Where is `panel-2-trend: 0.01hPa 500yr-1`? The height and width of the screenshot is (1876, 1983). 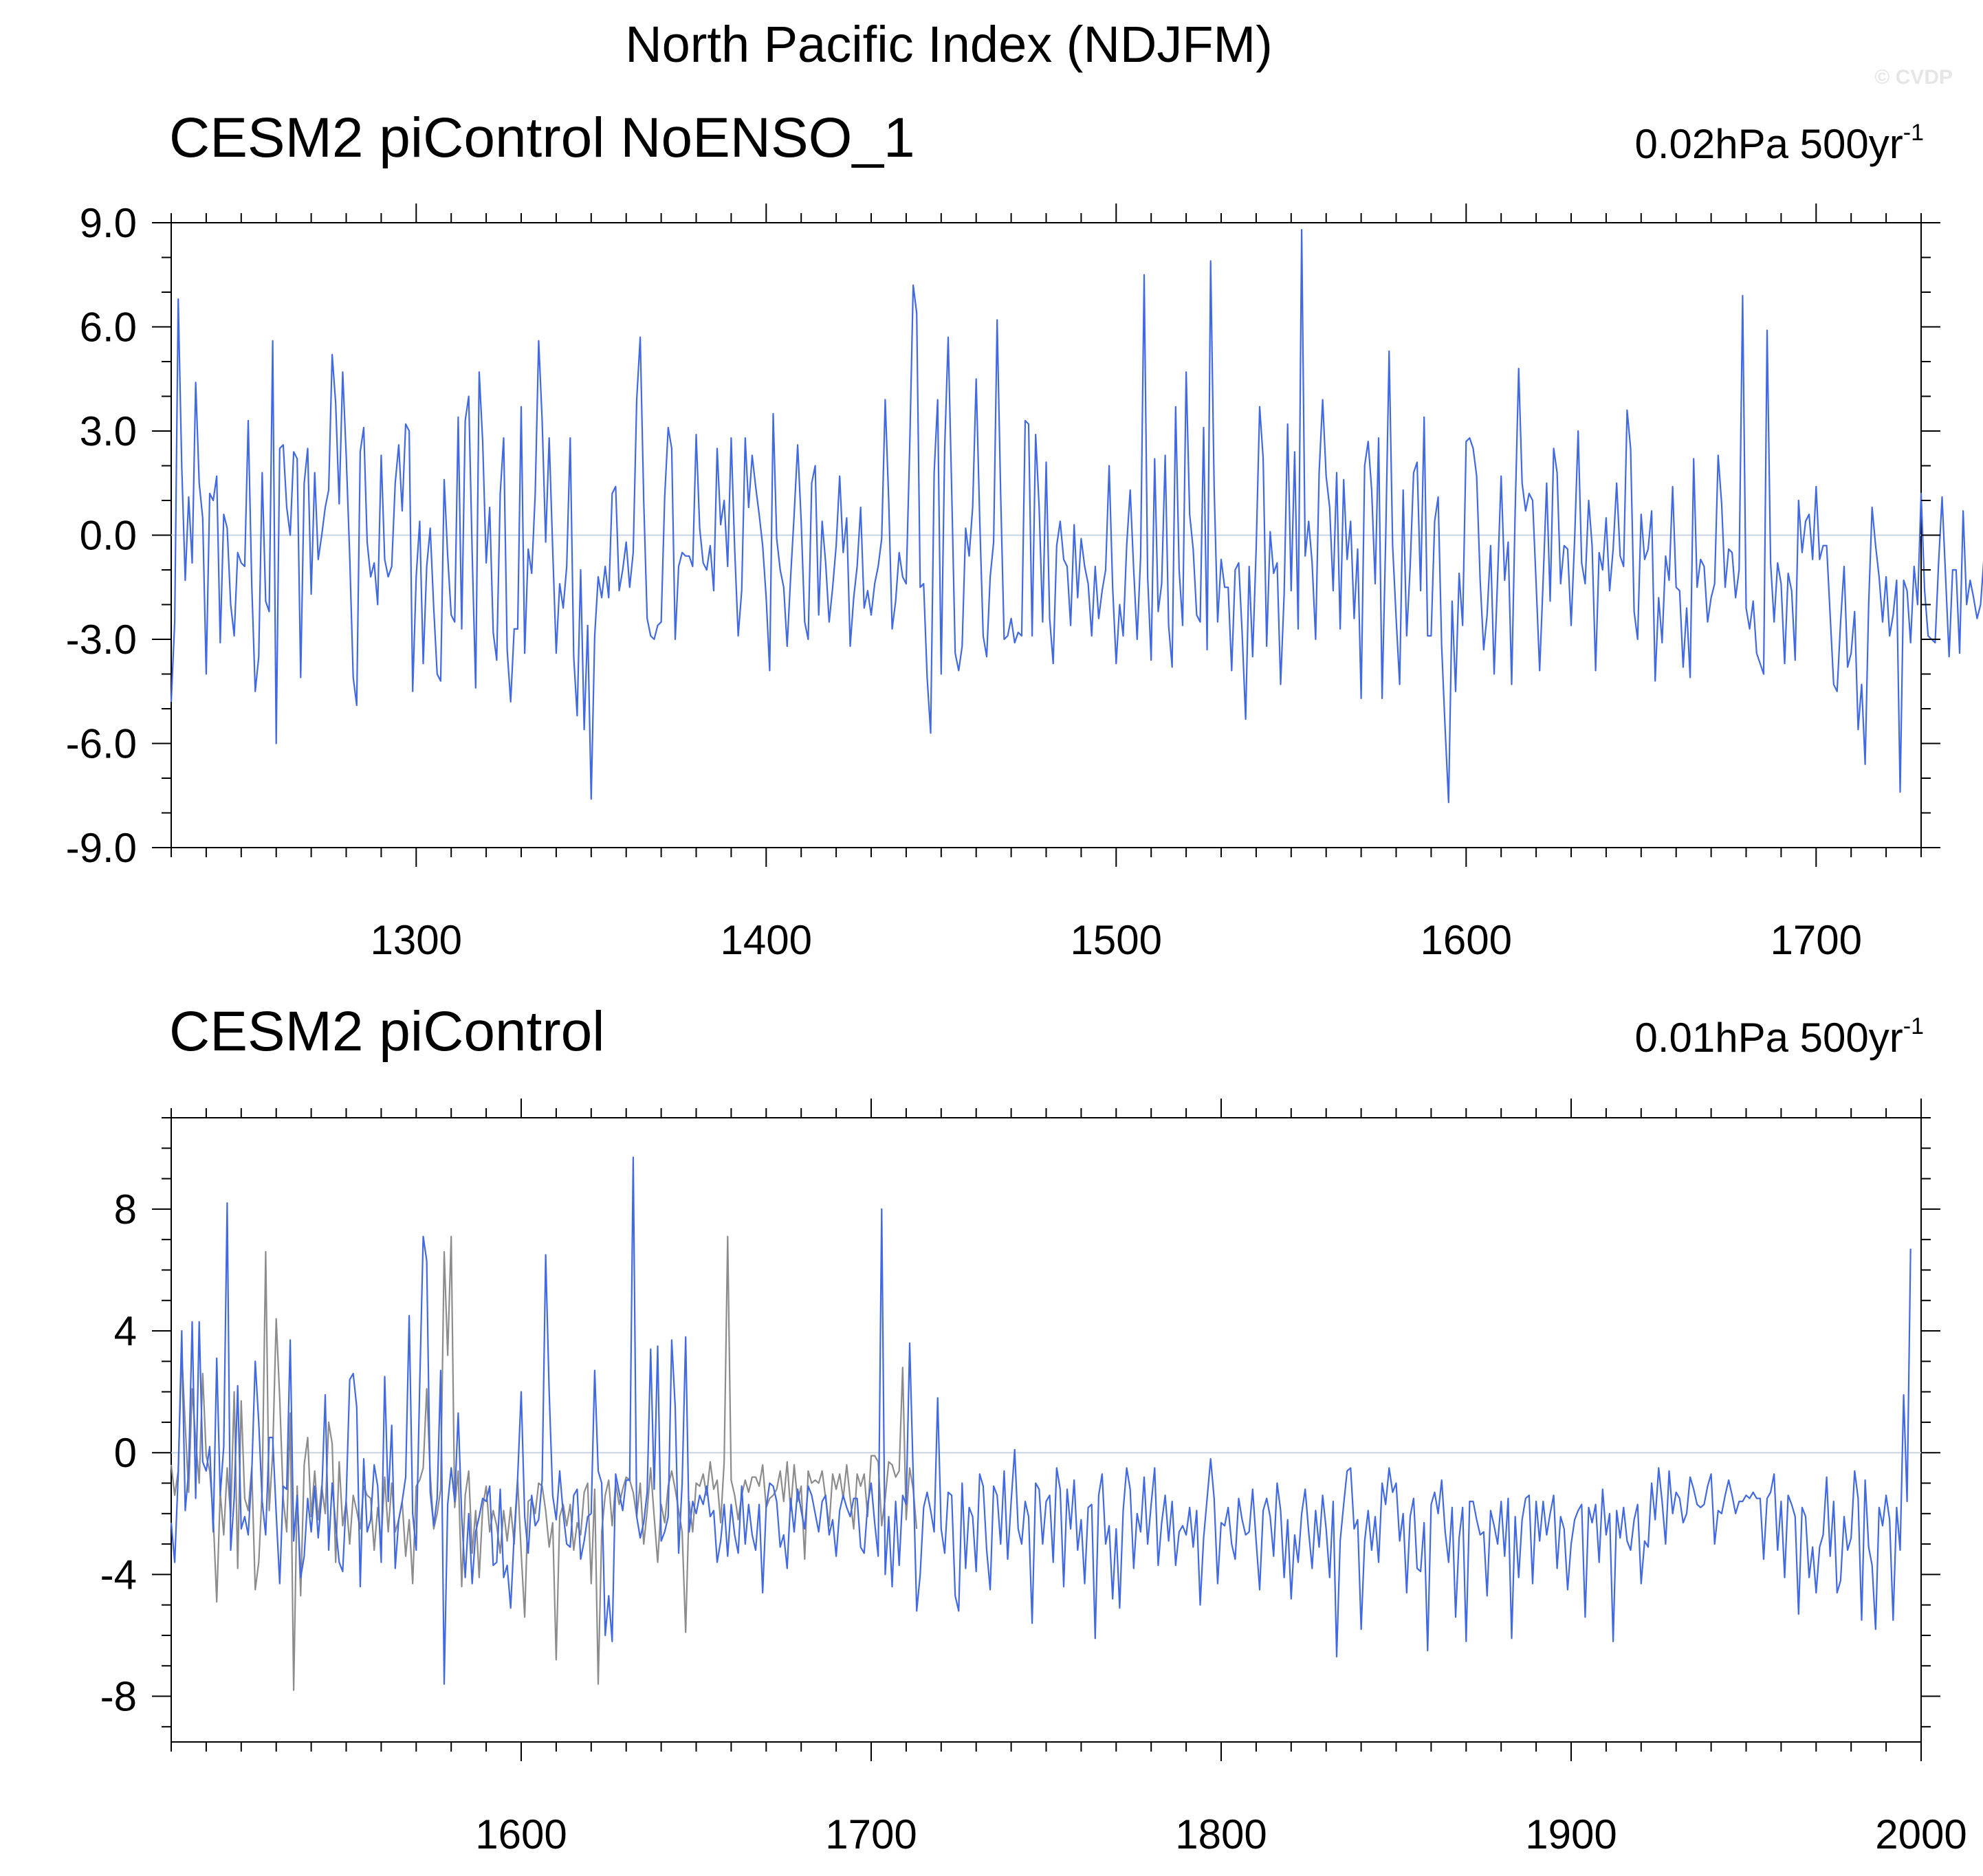
panel-2-trend: 0.01hPa 500yr-1 is located at coordinates (1779, 1037).